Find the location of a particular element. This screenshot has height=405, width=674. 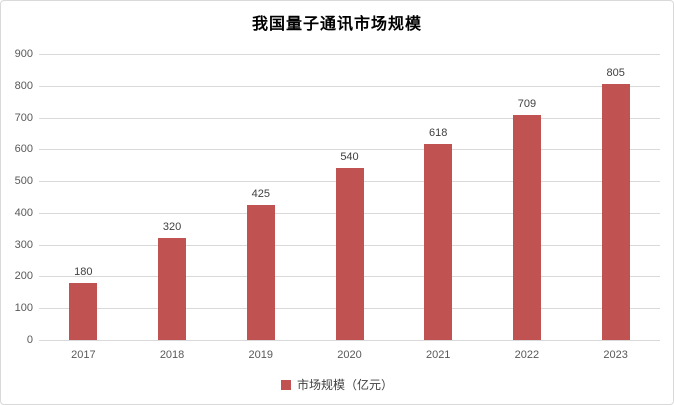

bar-2017 is located at coordinates (83, 311).